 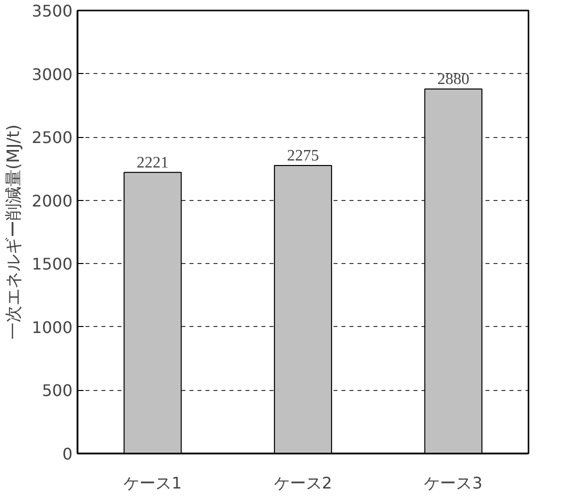 What do you see at coordinates (52, 264) in the screenshot?
I see `y-tick-label: 1500` at bounding box center [52, 264].